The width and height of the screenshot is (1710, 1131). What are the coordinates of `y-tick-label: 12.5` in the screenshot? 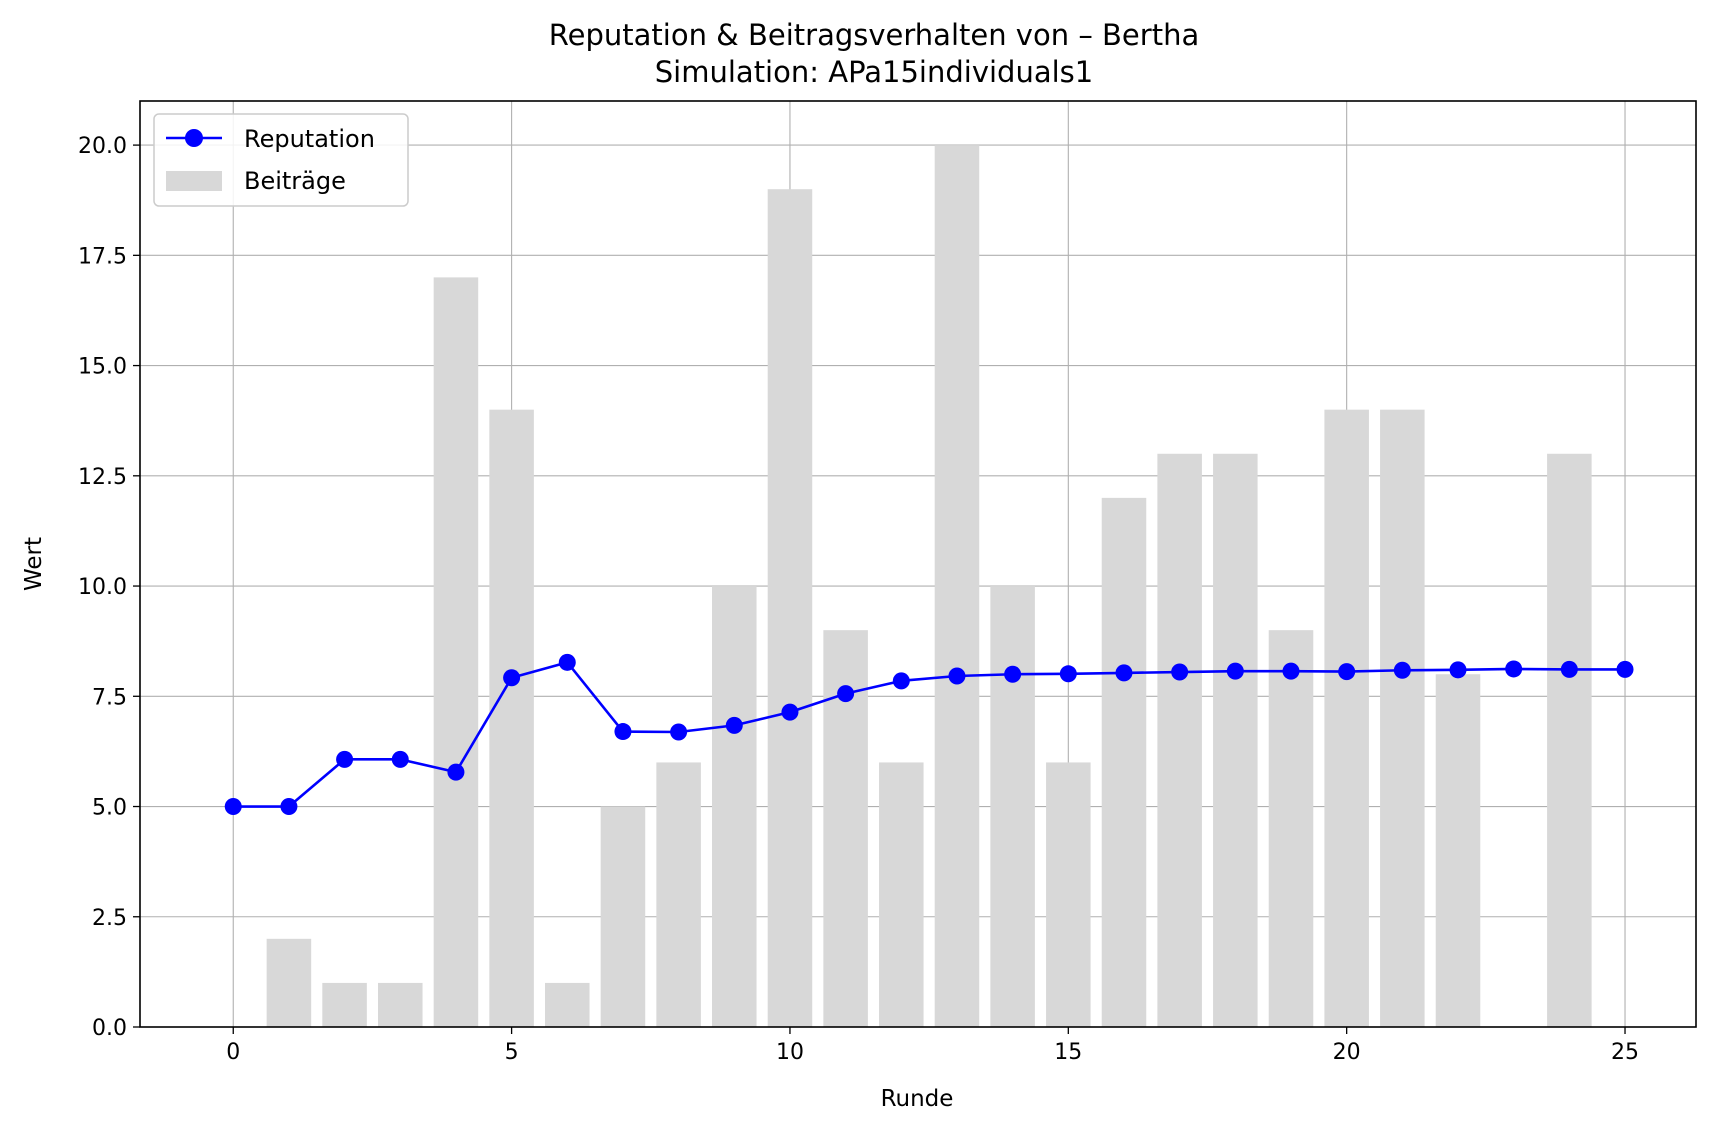 It's located at (102, 477).